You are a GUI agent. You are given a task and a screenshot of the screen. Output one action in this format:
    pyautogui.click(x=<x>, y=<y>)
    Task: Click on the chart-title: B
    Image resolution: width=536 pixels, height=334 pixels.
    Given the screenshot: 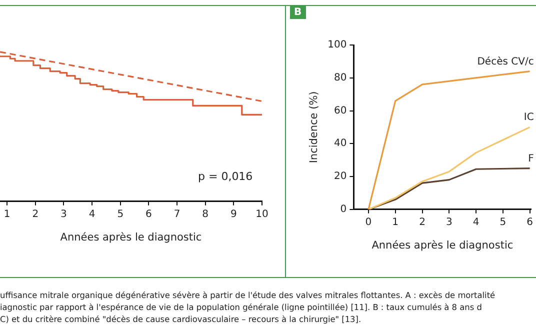 What is the action you would take?
    pyautogui.click(x=298, y=12)
    